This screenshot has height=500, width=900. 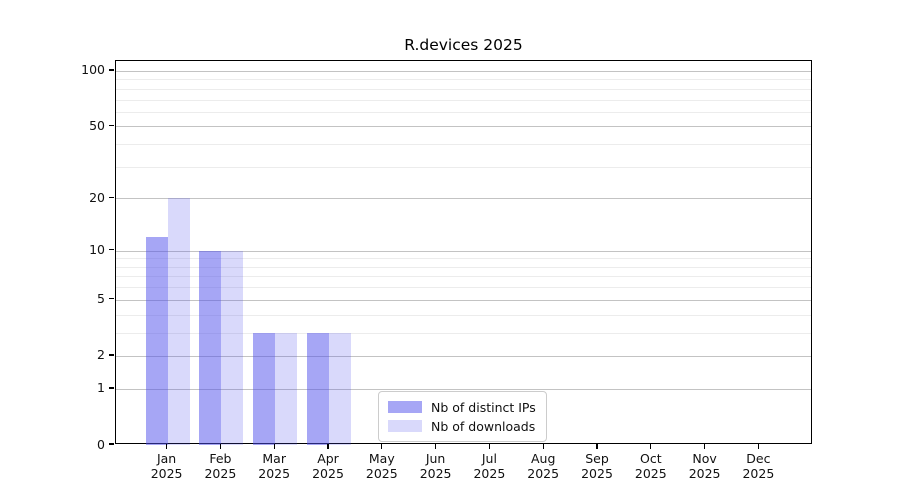 I want to click on x-tick-label: Aug 2025, so click(x=543, y=466).